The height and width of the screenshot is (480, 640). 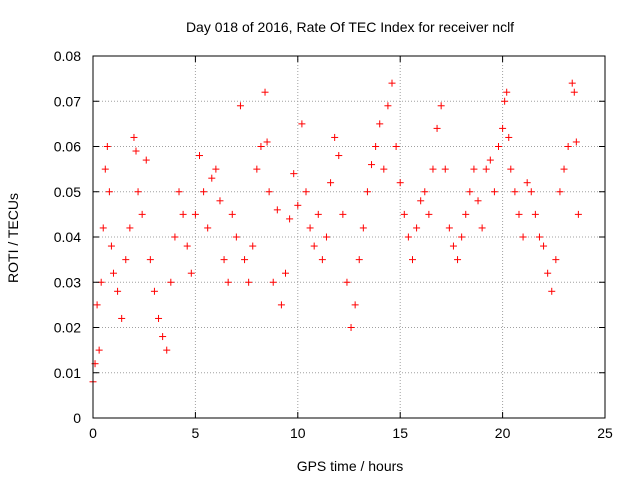 What do you see at coordinates (67, 328) in the screenshot?
I see `y-tick-label: 0.02` at bounding box center [67, 328].